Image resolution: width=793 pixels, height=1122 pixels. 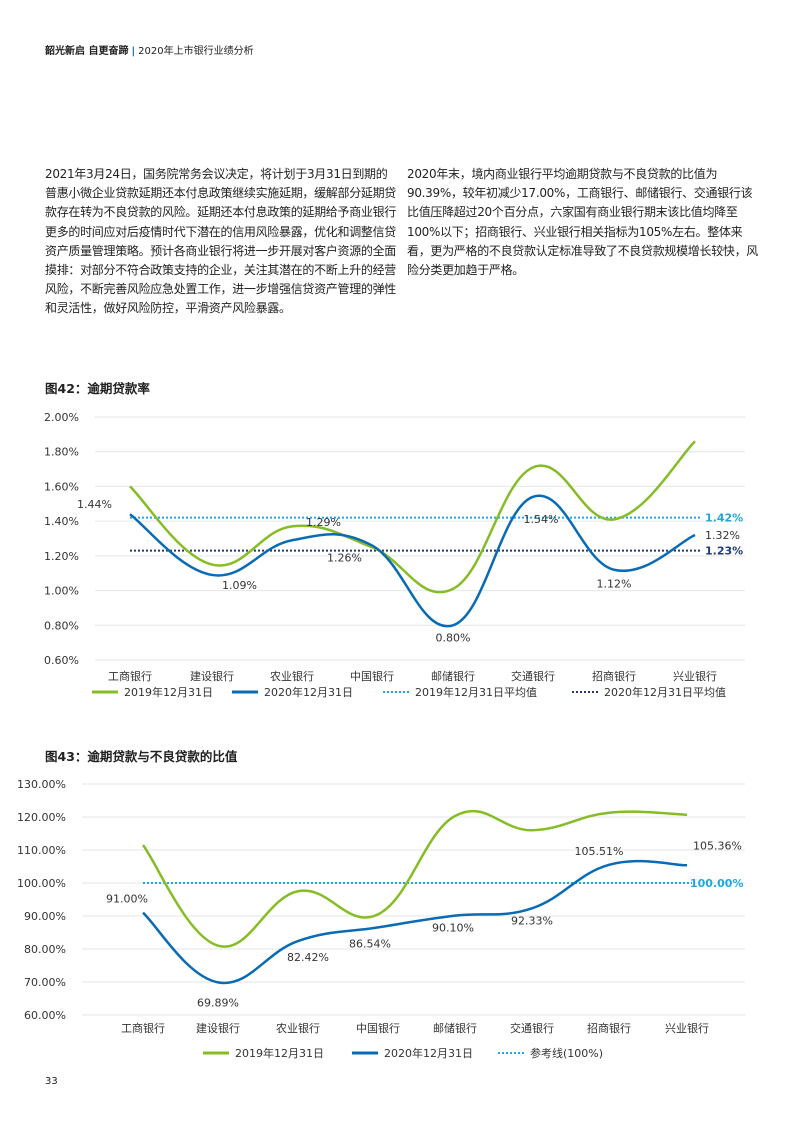 What do you see at coordinates (453, 928) in the screenshot?
I see `data-label: 90.10%` at bounding box center [453, 928].